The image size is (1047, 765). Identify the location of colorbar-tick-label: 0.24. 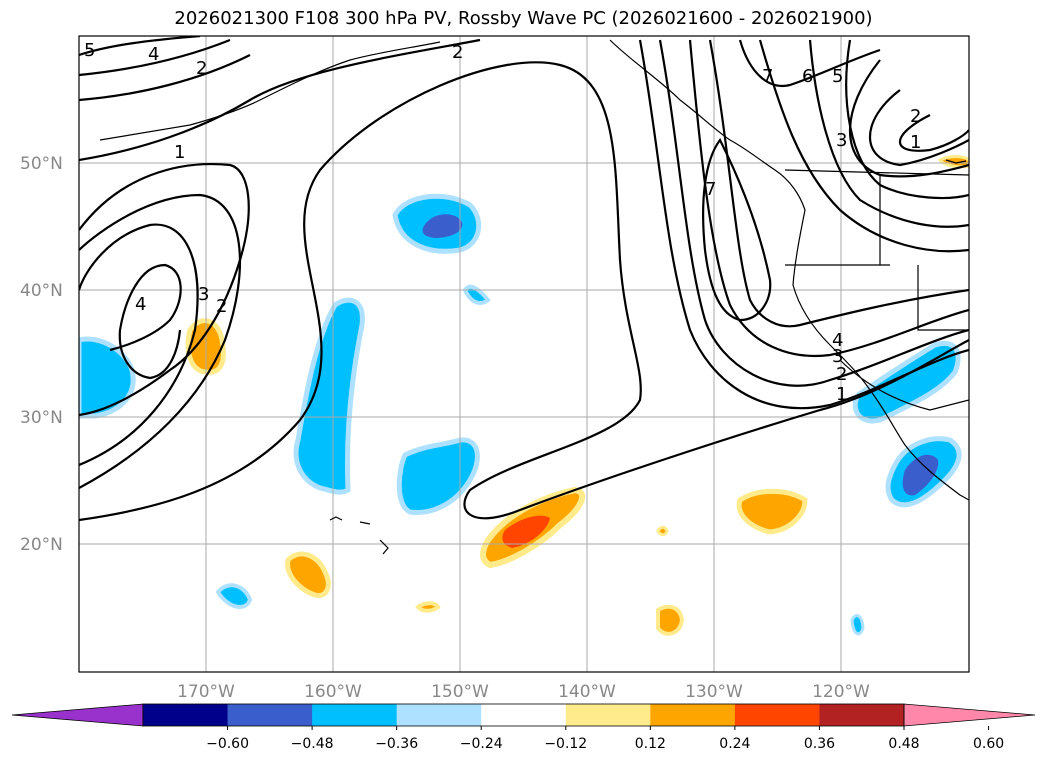
(734, 744).